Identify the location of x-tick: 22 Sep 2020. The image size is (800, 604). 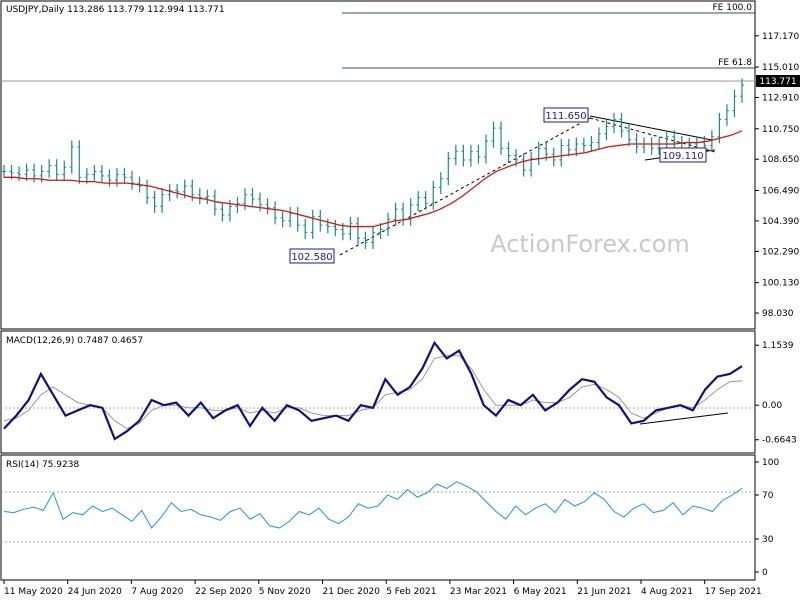
(223, 592).